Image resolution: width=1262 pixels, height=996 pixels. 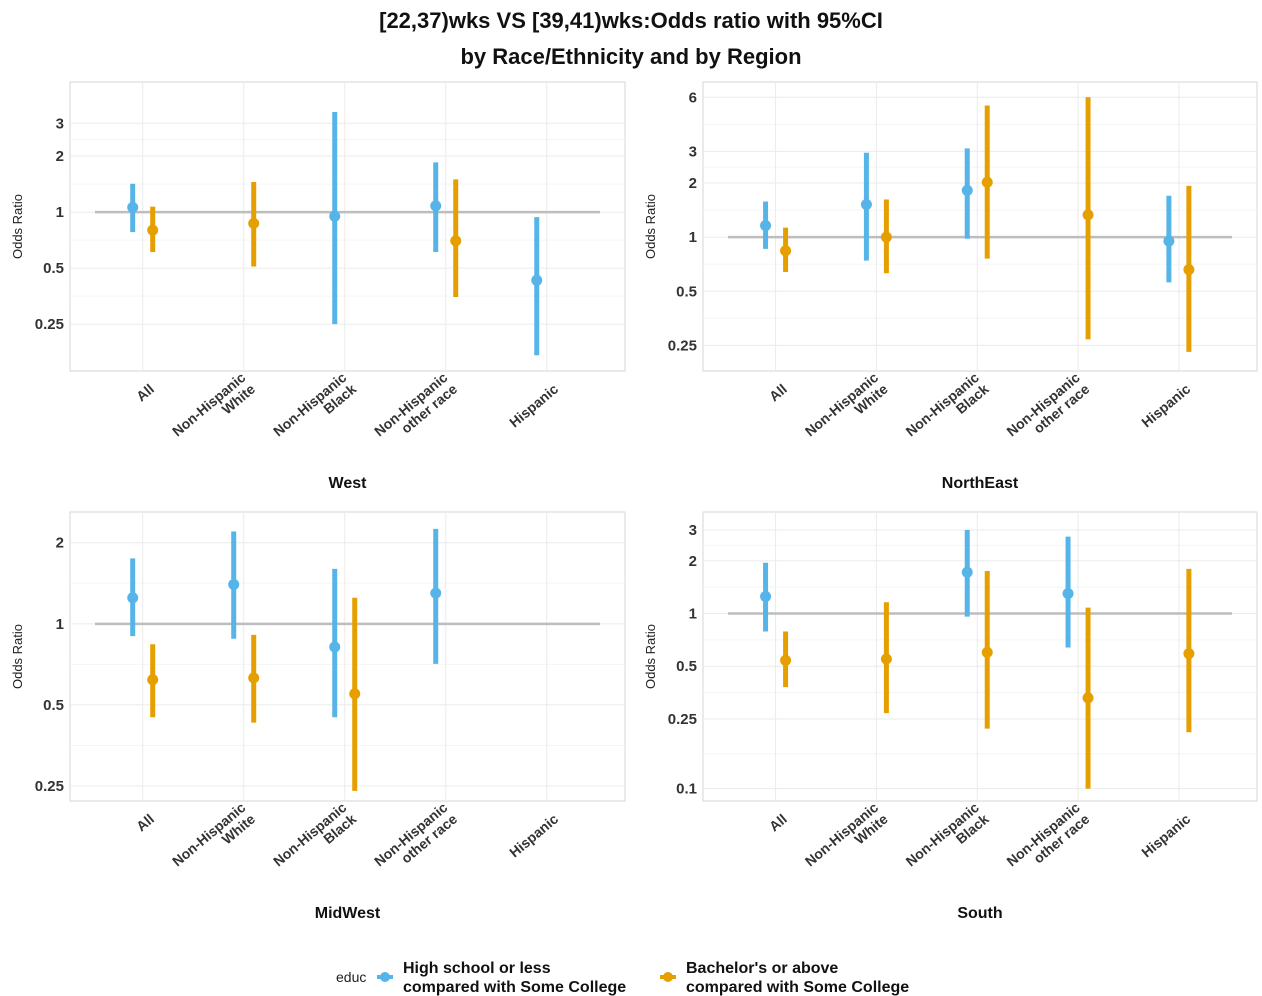 I want to click on y-tick-label: 0.1, so click(x=686, y=789).